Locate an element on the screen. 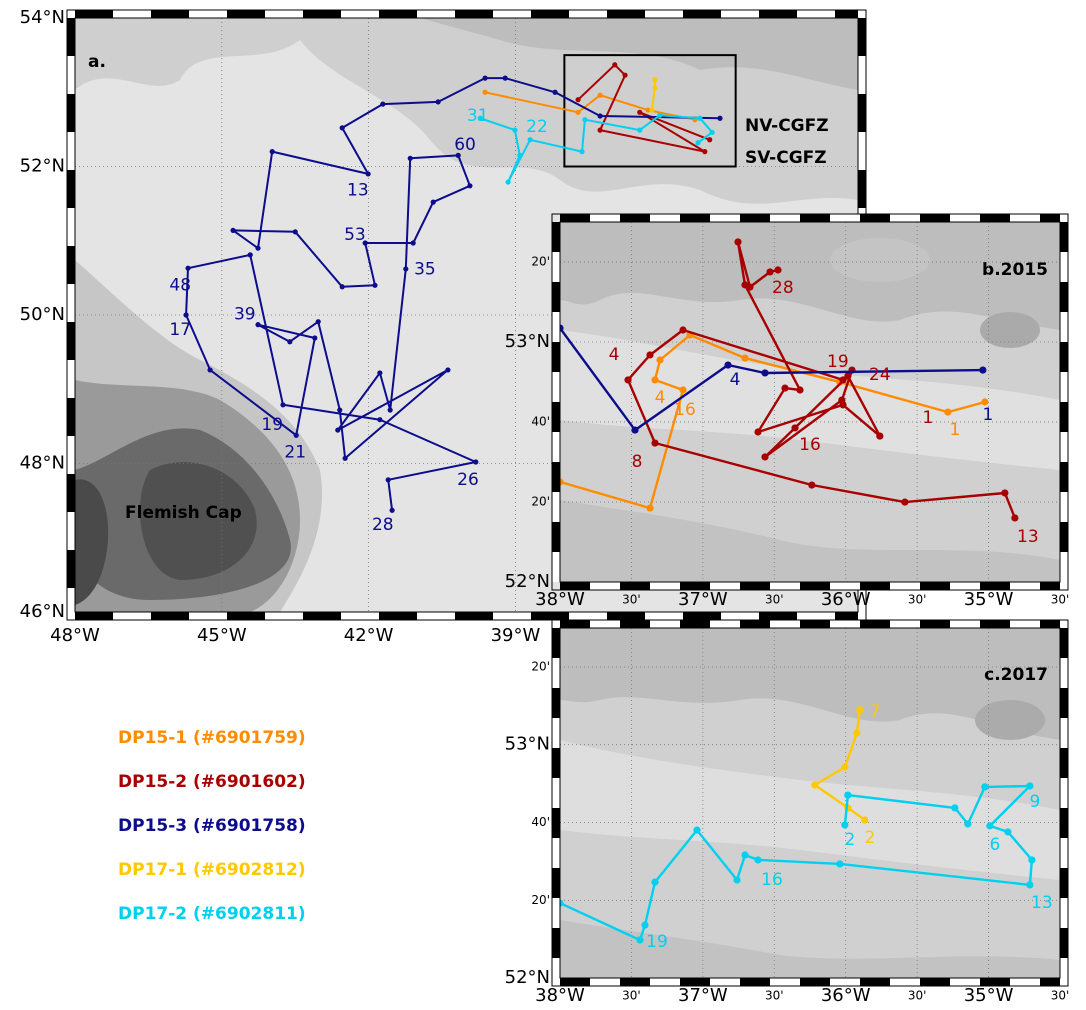 The height and width of the screenshot is (1010, 1086). profile-number: 9 is located at coordinates (1034, 802).